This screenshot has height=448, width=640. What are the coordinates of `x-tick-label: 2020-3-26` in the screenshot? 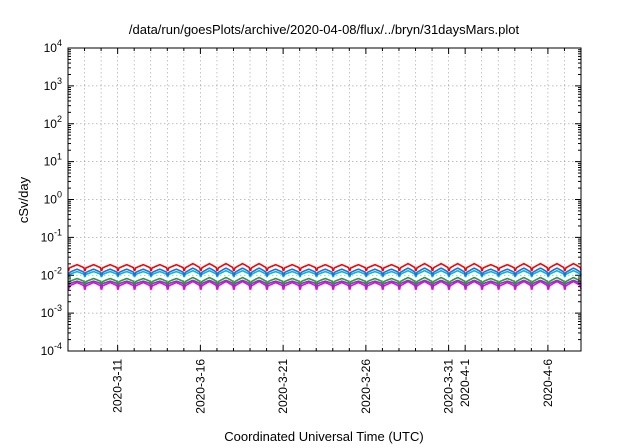 It's located at (366, 386).